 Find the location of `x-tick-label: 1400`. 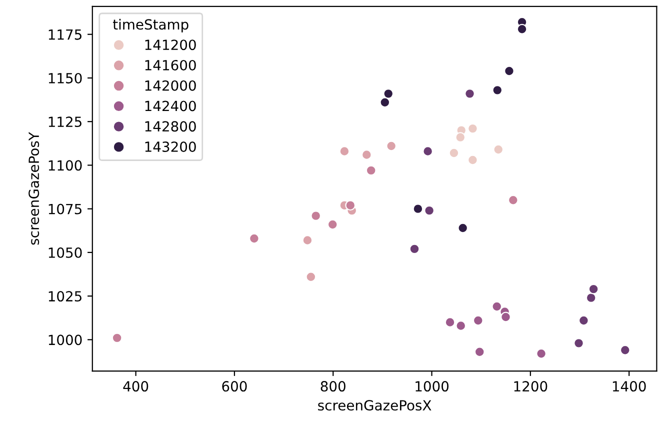

x-tick-label: 1400 is located at coordinates (629, 386).